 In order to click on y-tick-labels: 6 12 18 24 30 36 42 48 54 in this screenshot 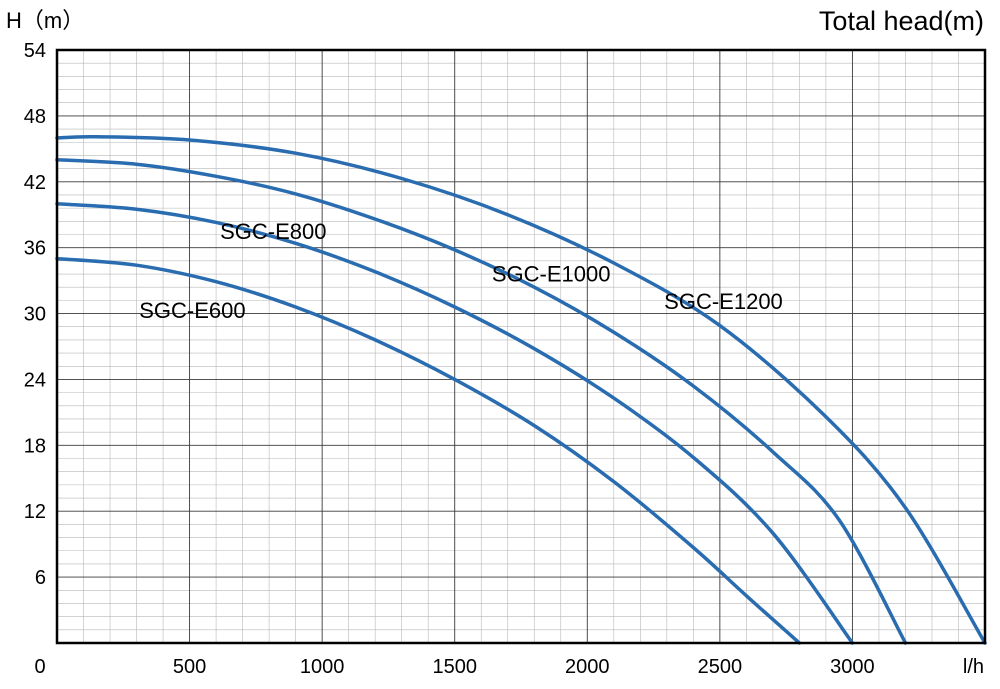, I will do `click(35, 314)`.